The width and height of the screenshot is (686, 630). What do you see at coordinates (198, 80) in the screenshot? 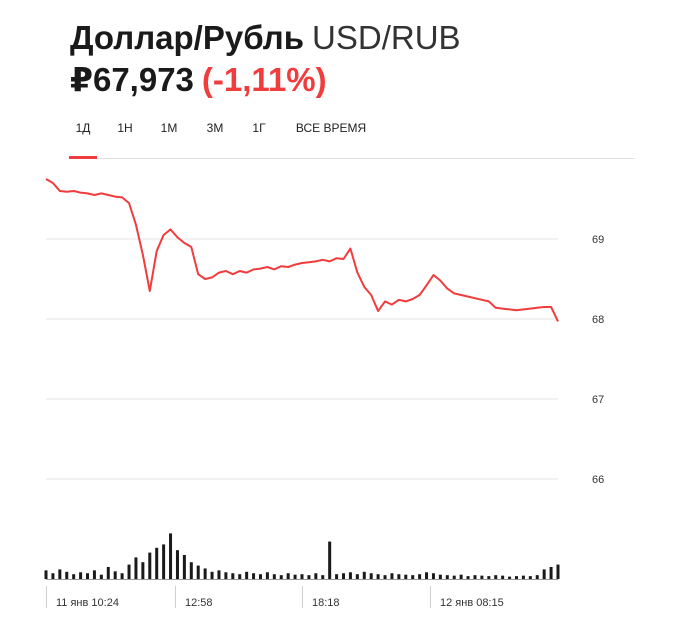
I see `price-row: ₽67,973 (-1,11%)` at bounding box center [198, 80].